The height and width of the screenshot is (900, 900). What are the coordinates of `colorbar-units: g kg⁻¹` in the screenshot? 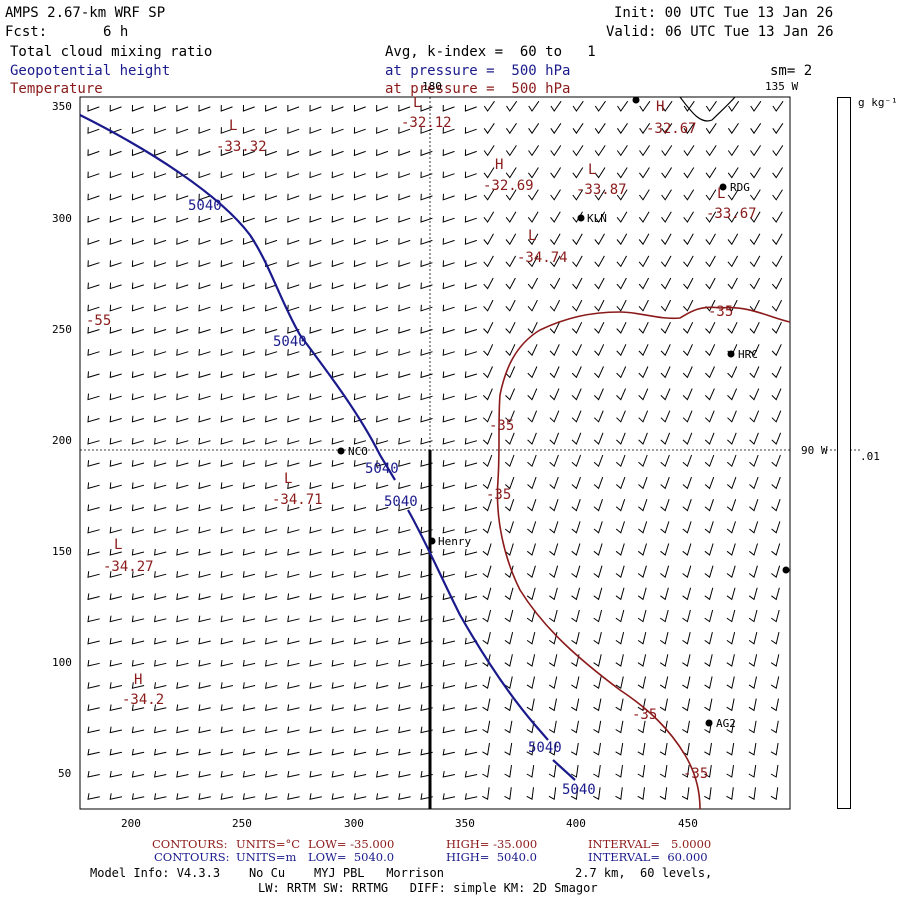 It's located at (878, 102).